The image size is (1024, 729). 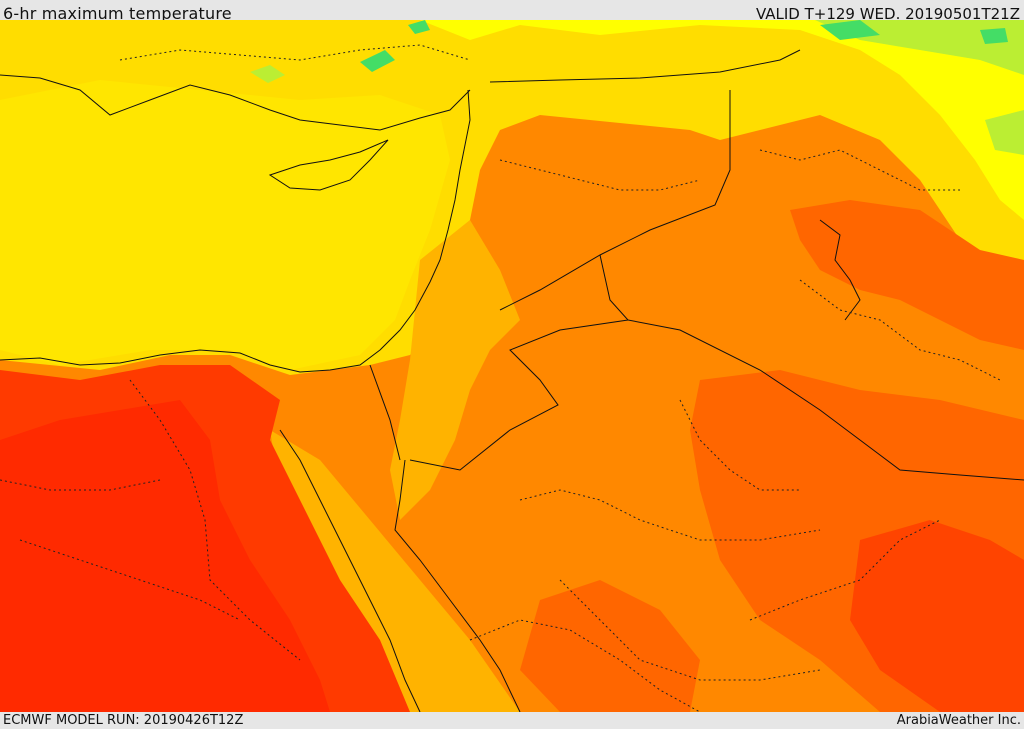 What do you see at coordinates (328, 165) in the screenshot?
I see `coastline-cyprus` at bounding box center [328, 165].